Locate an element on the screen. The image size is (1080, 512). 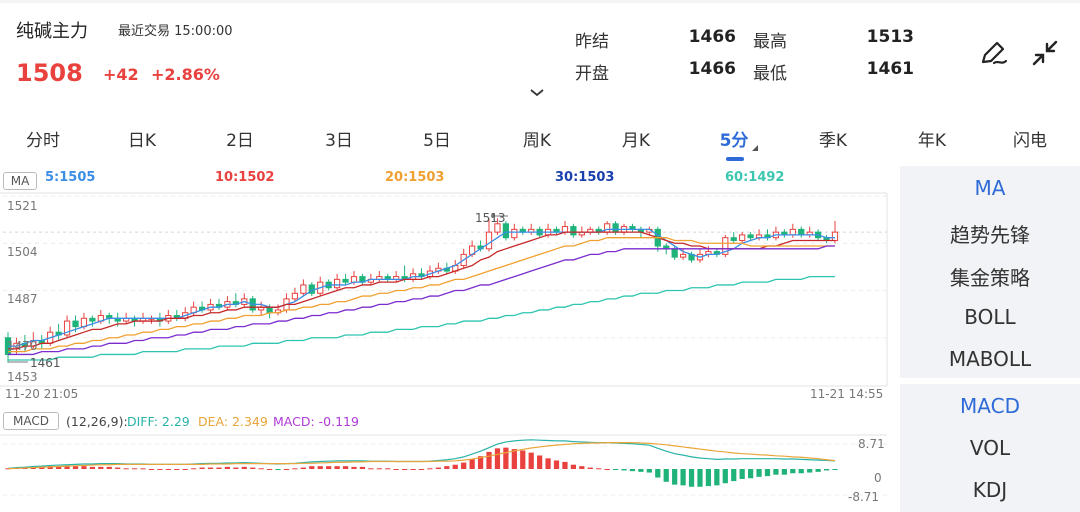
price-axis-label: 1504 is located at coordinates (22, 252).